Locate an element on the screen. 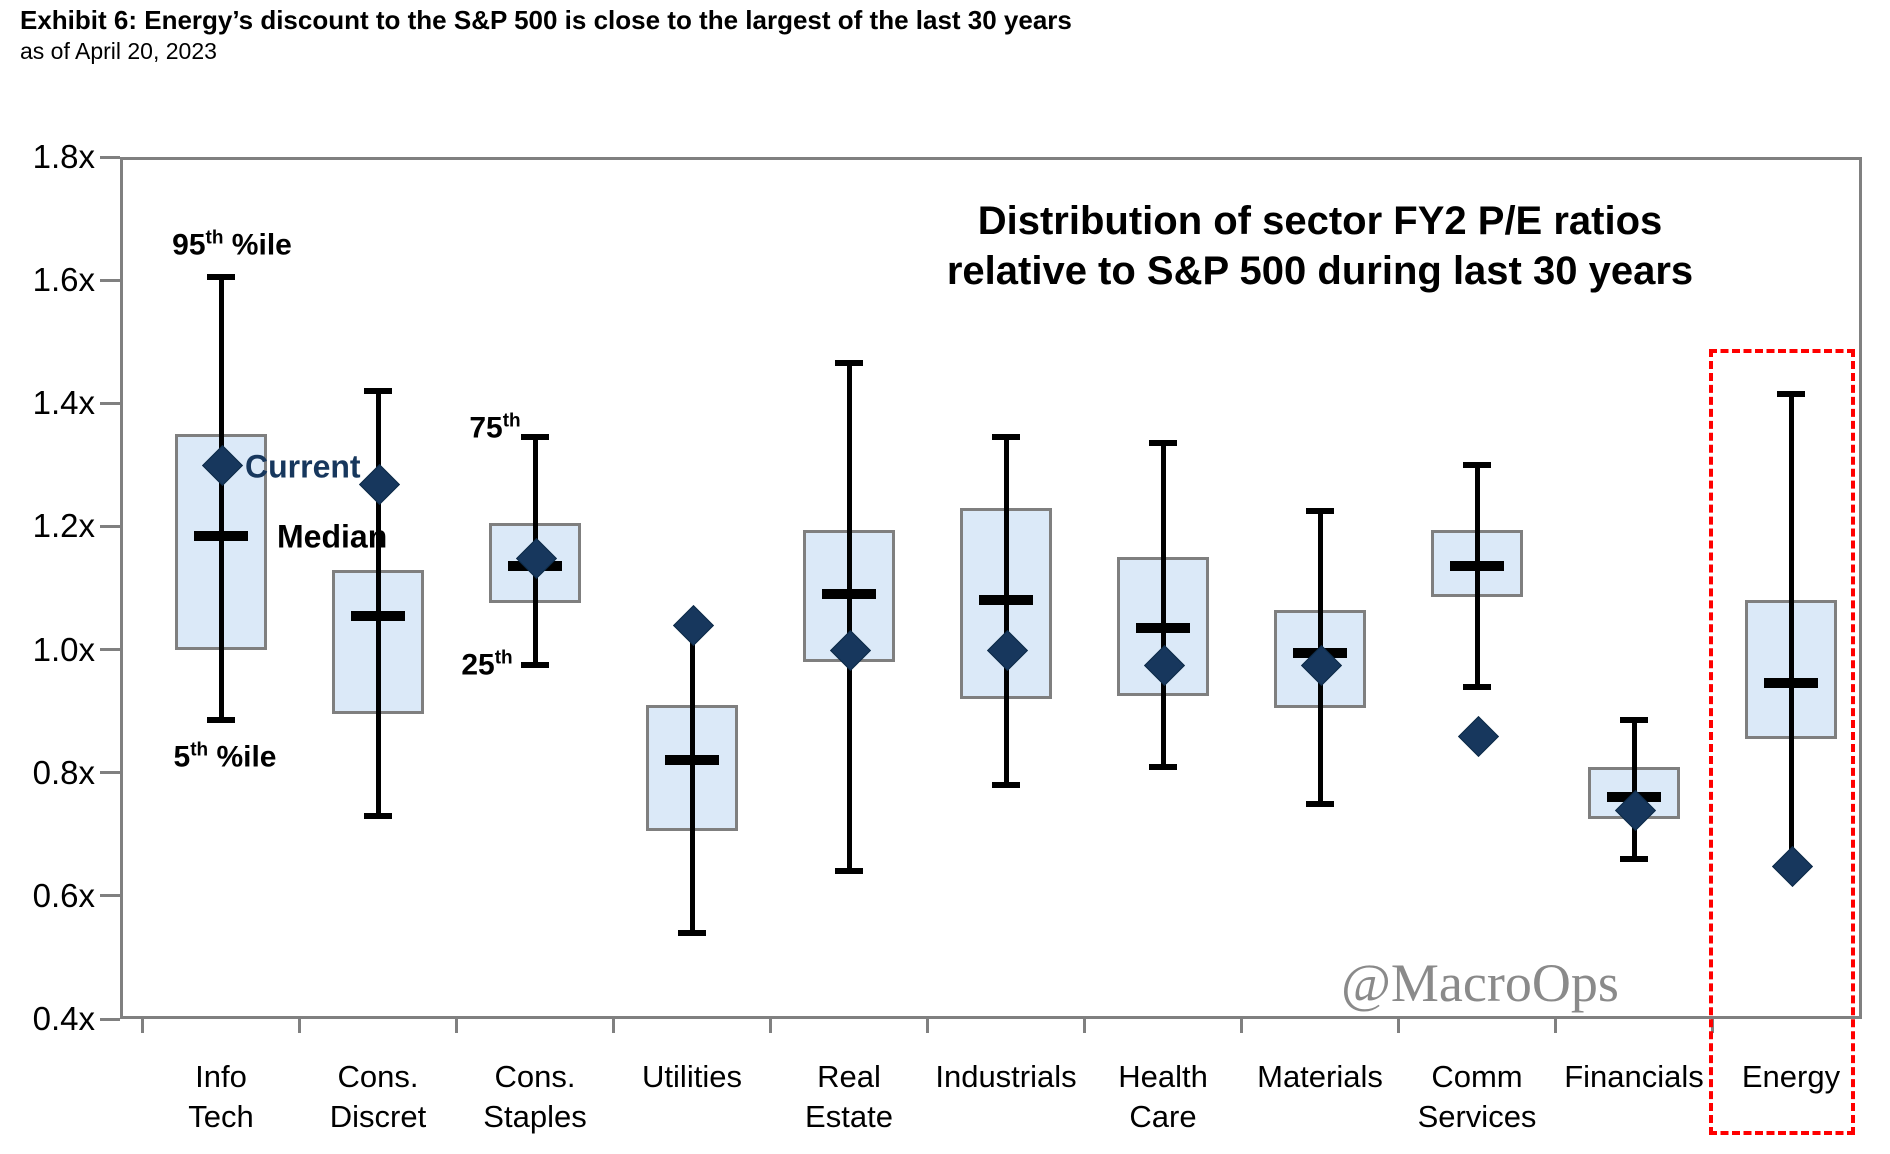 This screenshot has width=1890, height=1154. whisker-industrials is located at coordinates (1006, 611).